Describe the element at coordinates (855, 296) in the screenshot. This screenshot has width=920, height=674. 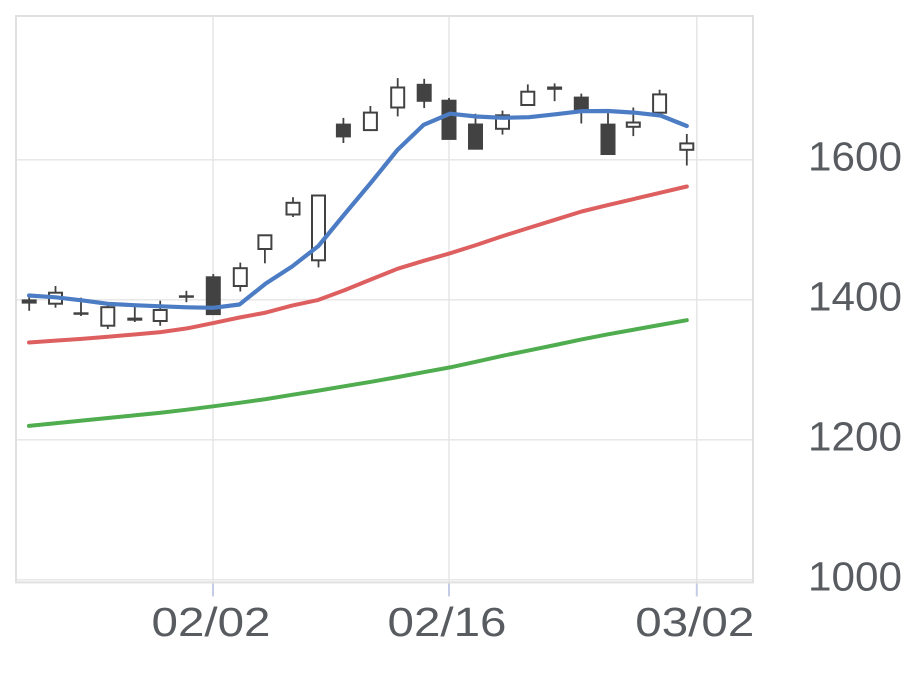
I see `svg-text: 1400` at that location.